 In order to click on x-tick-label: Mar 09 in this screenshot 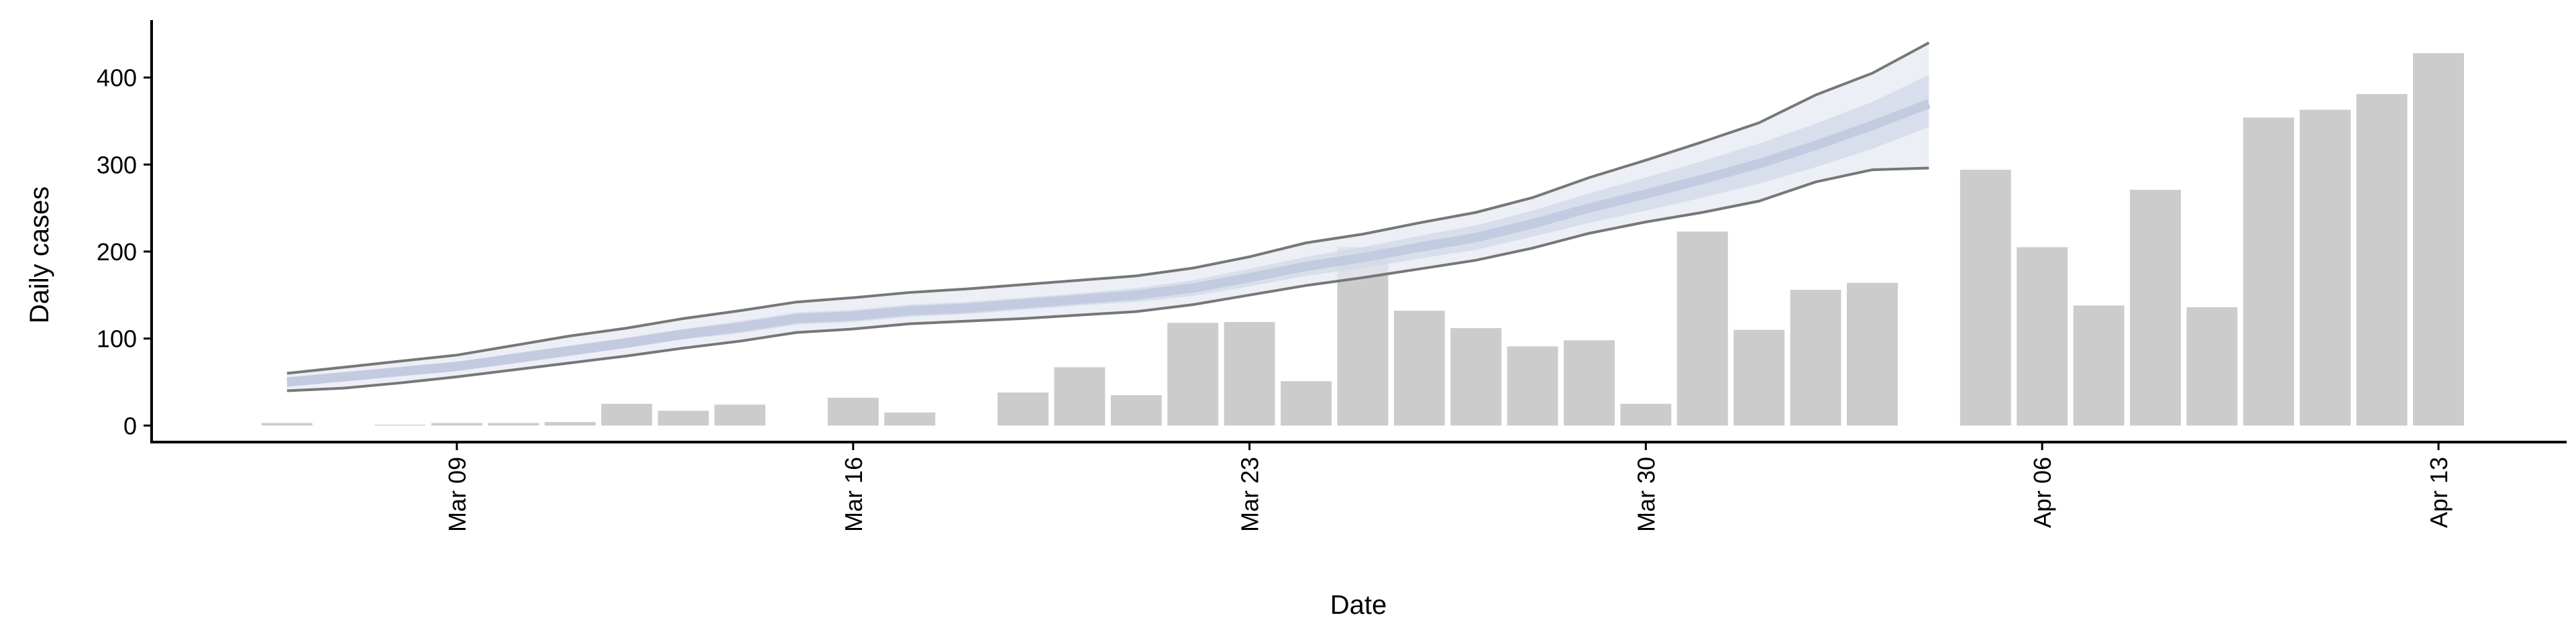, I will do `click(457, 494)`.